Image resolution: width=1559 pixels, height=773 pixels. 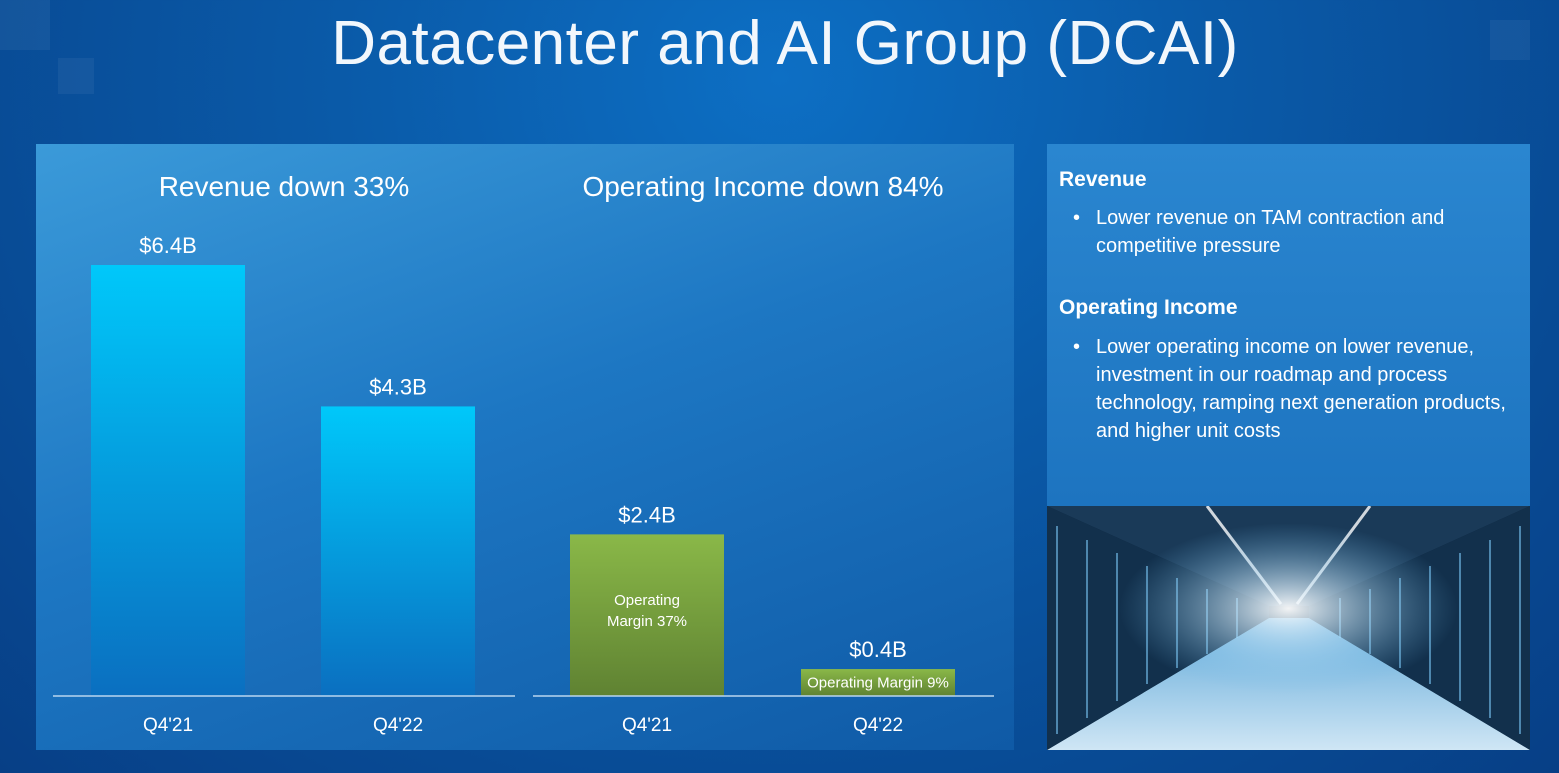 I want to click on income-heading: Operating Income, so click(x=1148, y=307).